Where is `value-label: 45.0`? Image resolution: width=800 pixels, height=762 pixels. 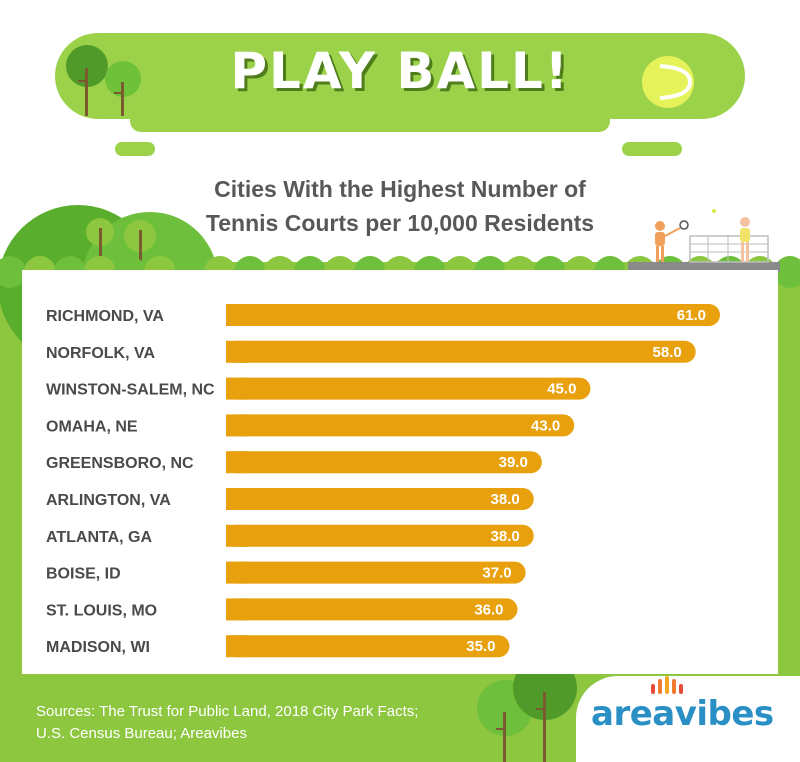 value-label: 45.0 is located at coordinates (561, 389).